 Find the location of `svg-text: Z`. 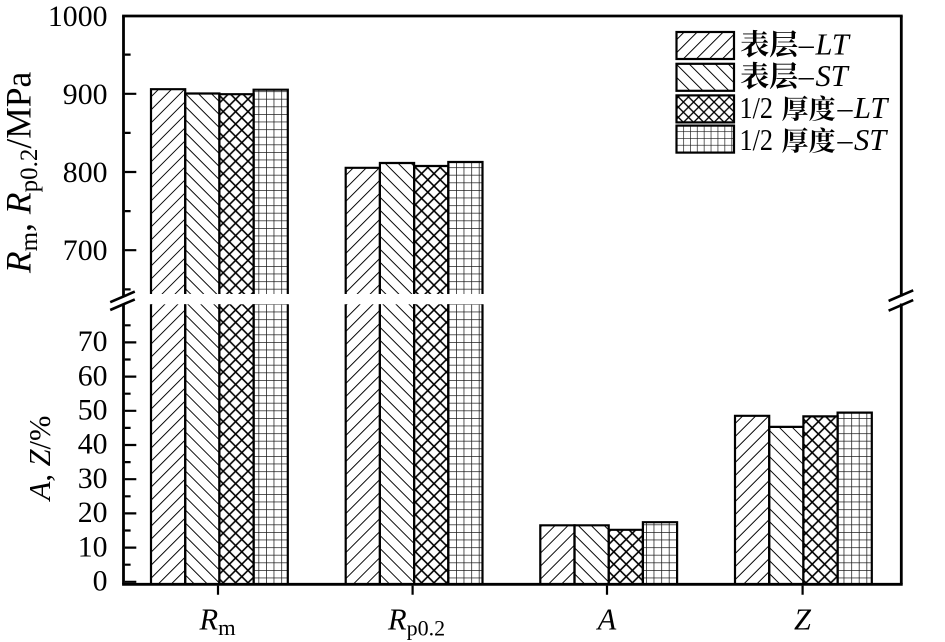

svg-text: Z is located at coordinates (803, 620).